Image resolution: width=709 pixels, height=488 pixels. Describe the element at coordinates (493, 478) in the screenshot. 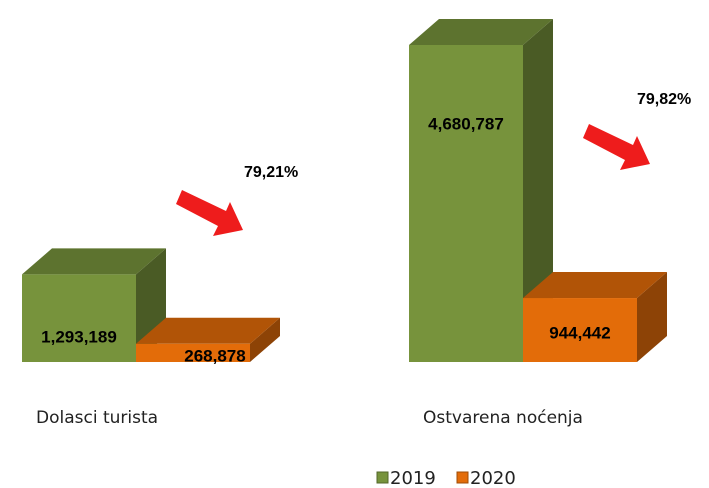

I see `legend-label: 2020` at that location.